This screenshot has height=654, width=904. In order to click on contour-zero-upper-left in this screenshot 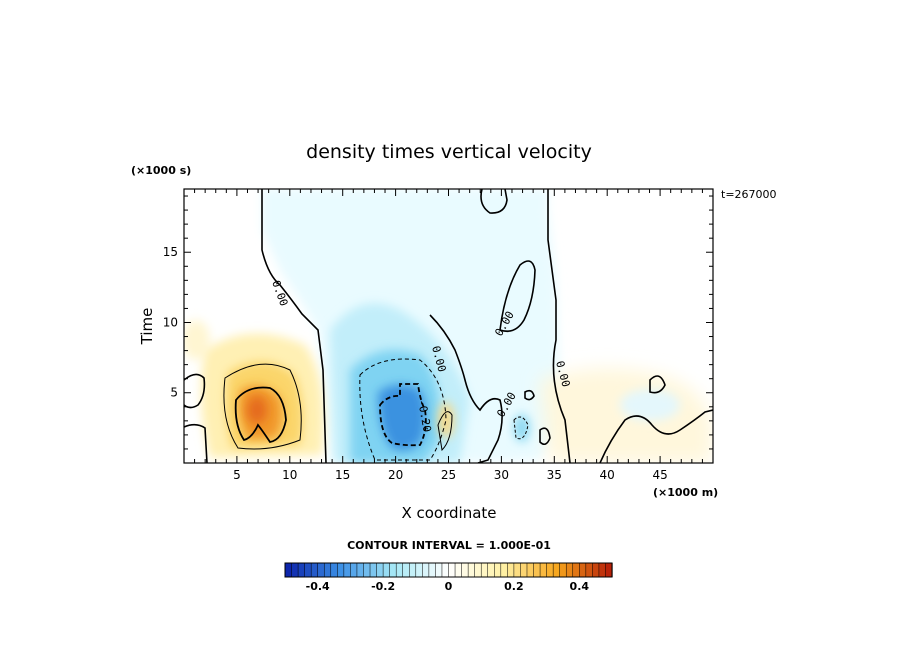, I will do `click(195, 391)`.